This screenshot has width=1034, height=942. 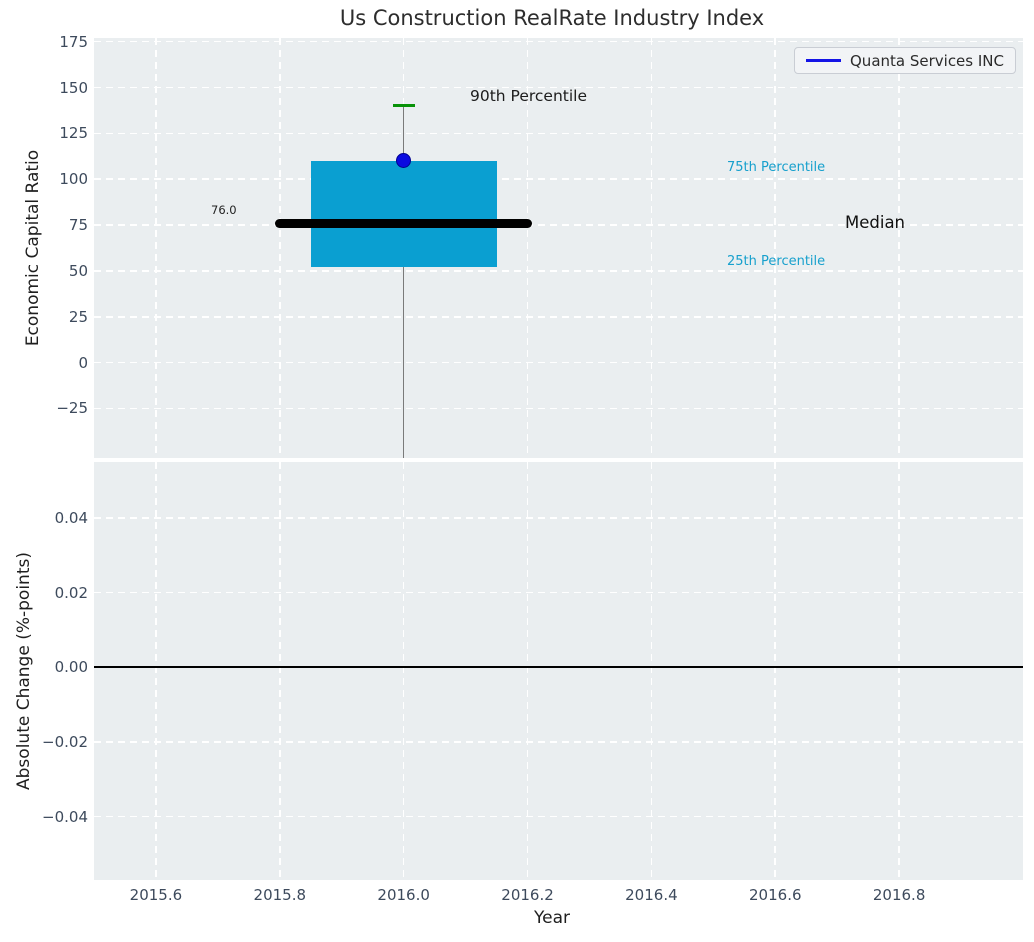 I want to click on p90-cap, so click(x=403, y=106).